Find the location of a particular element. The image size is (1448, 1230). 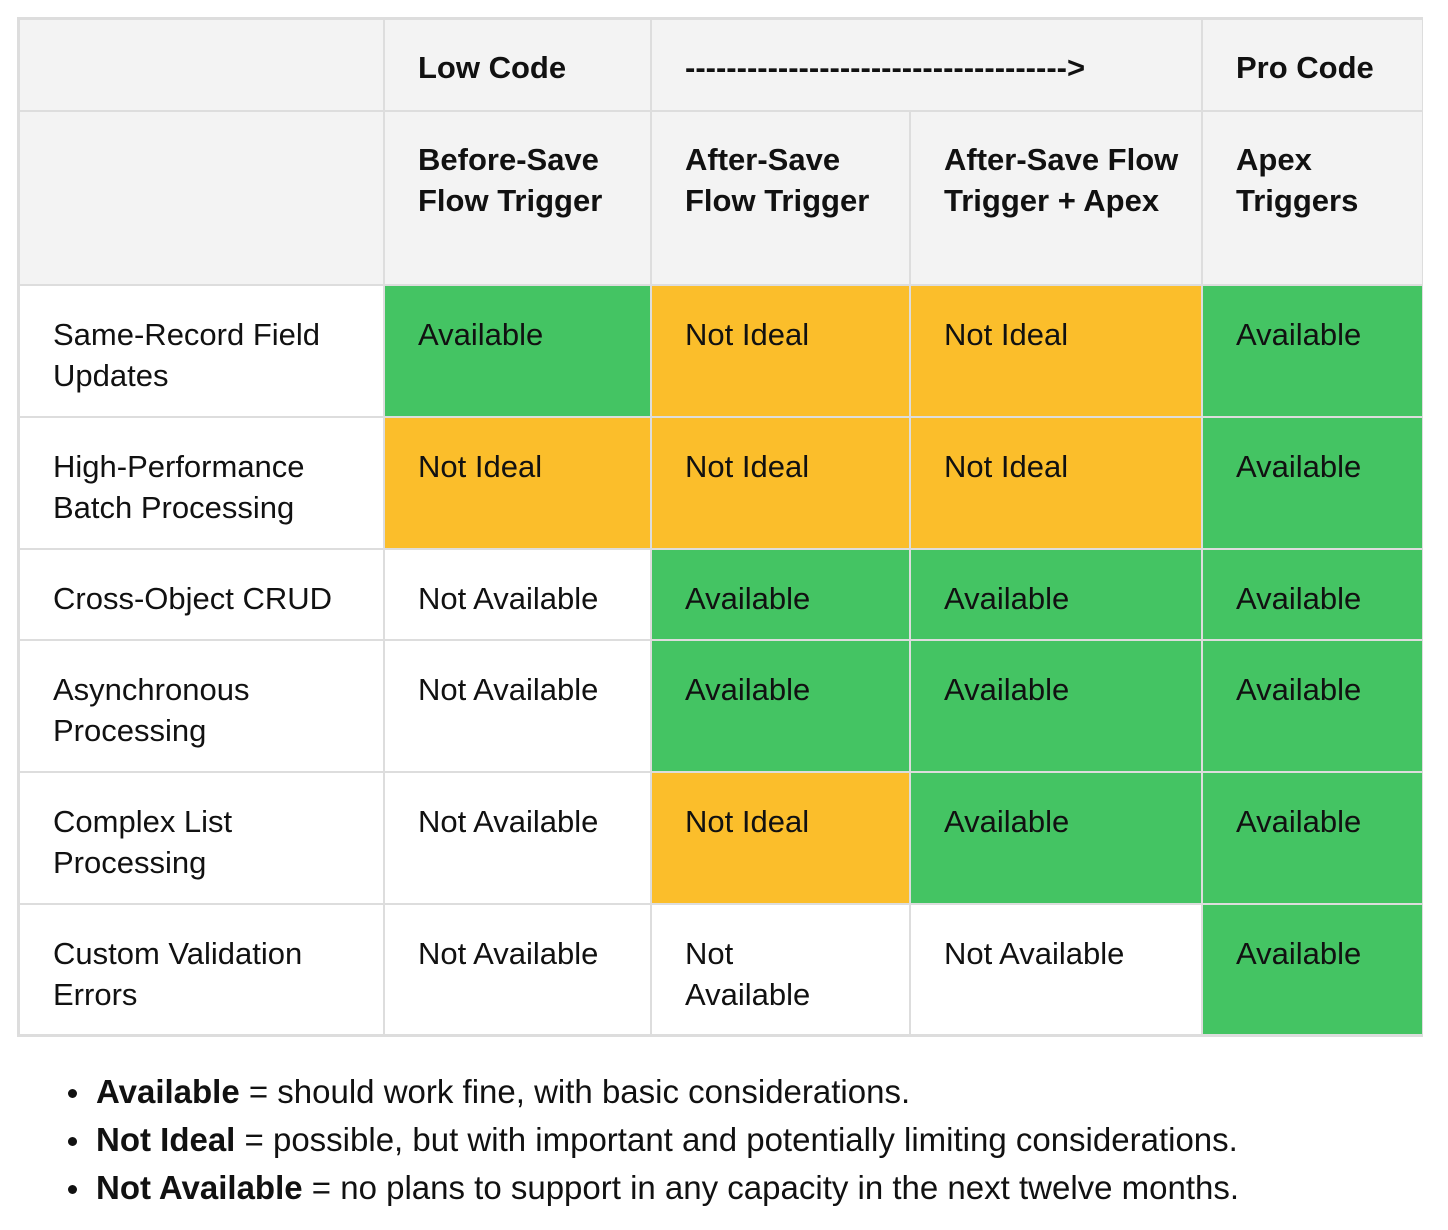

row-label: Complex List Processing is located at coordinates (201, 838).